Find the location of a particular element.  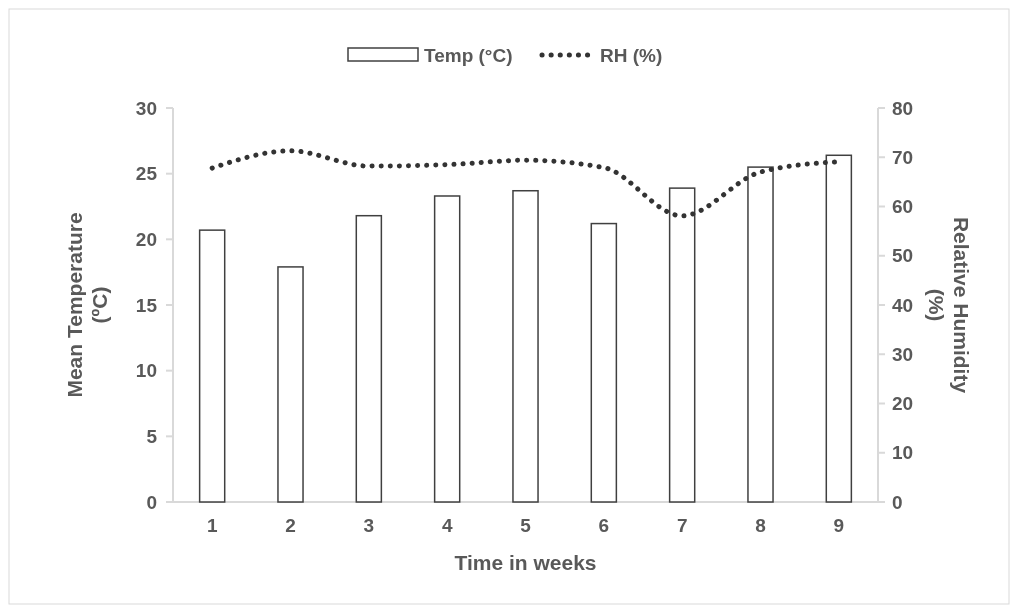

y-tick-label: 30 is located at coordinates (146, 108).